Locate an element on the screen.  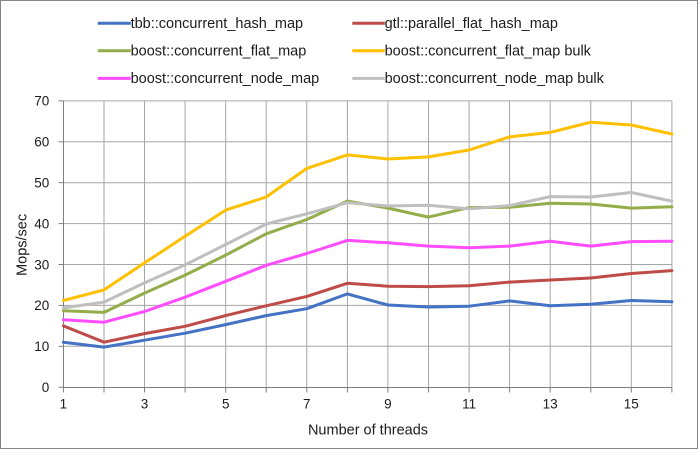
svg-text: boost::concurrent_flat_map is located at coordinates (219, 52).